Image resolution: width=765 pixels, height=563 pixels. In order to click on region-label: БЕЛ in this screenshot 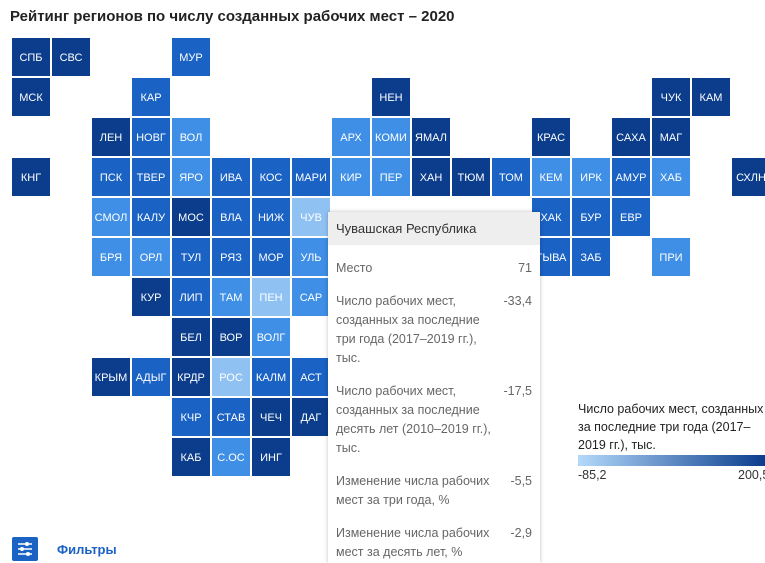, I will do `click(191, 338)`.